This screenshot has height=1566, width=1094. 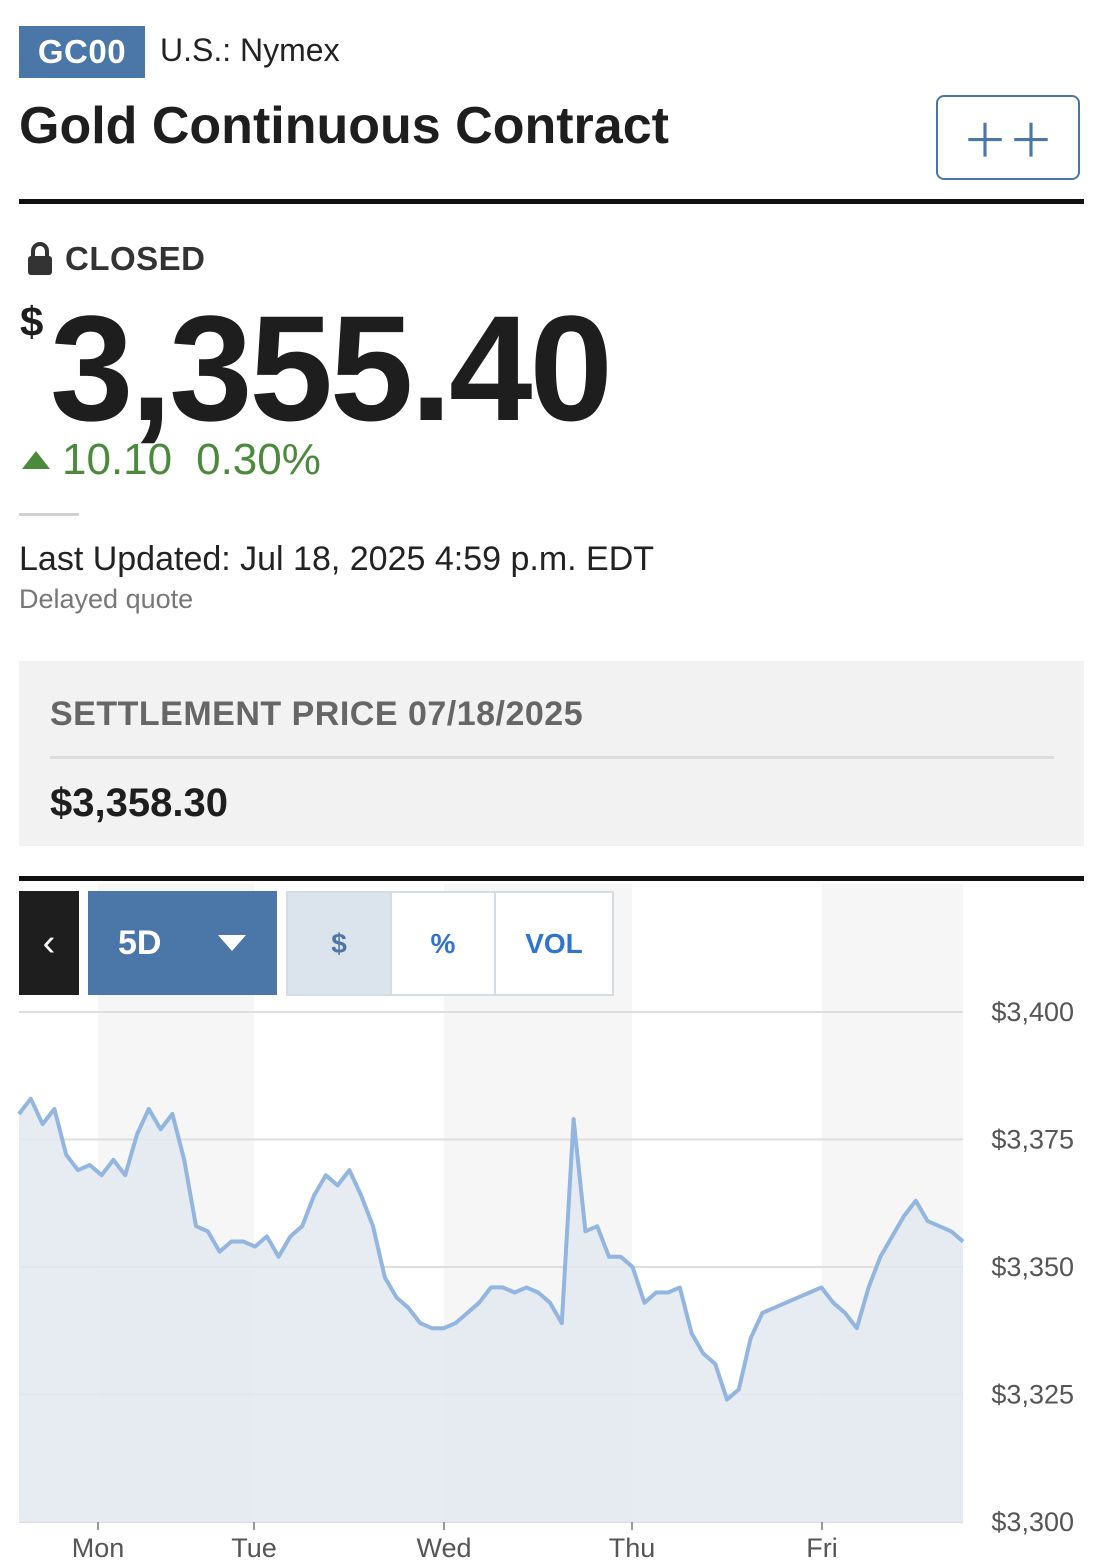 I want to click on settlement-panel, so click(x=551, y=753).